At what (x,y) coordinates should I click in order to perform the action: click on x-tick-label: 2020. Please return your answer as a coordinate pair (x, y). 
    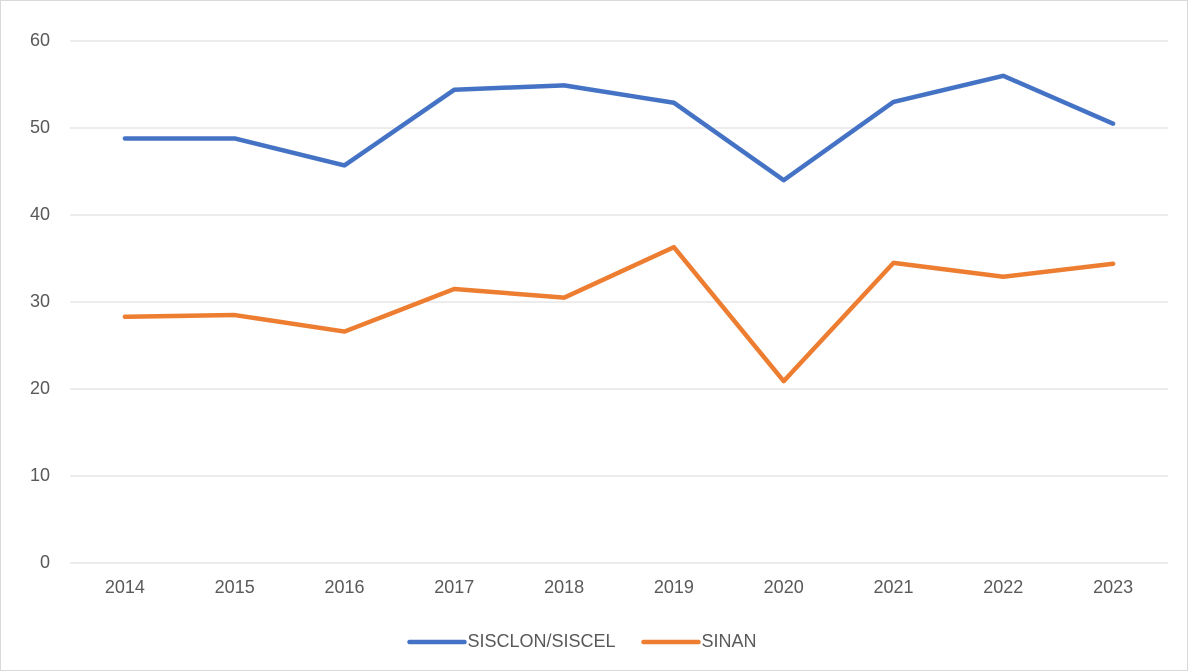
    Looking at the image, I should click on (784, 587).